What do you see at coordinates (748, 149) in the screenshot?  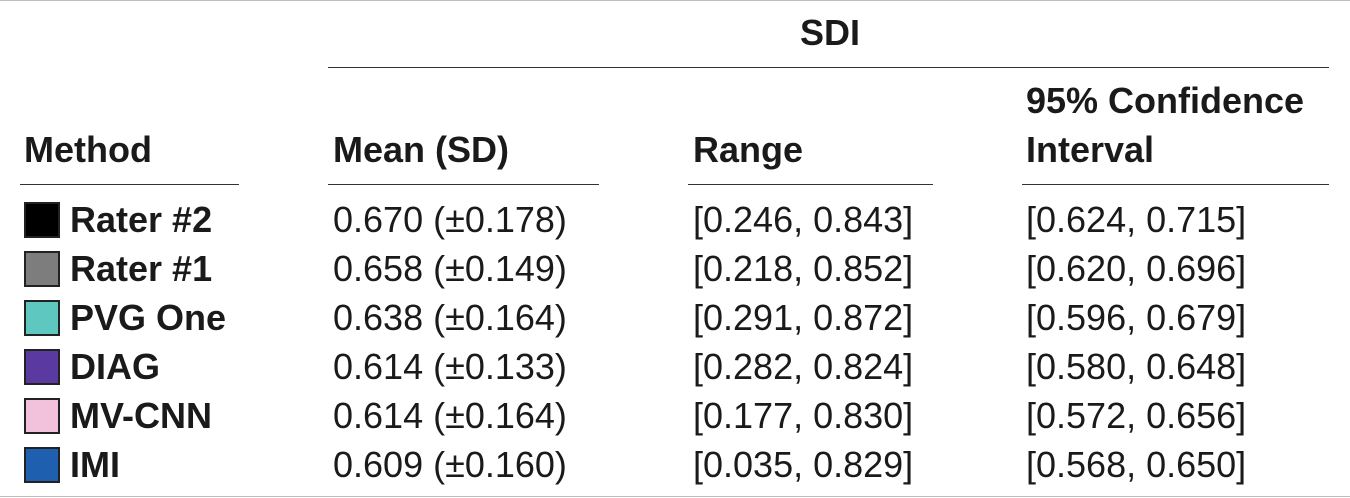 I see `column-header-range: Range` at bounding box center [748, 149].